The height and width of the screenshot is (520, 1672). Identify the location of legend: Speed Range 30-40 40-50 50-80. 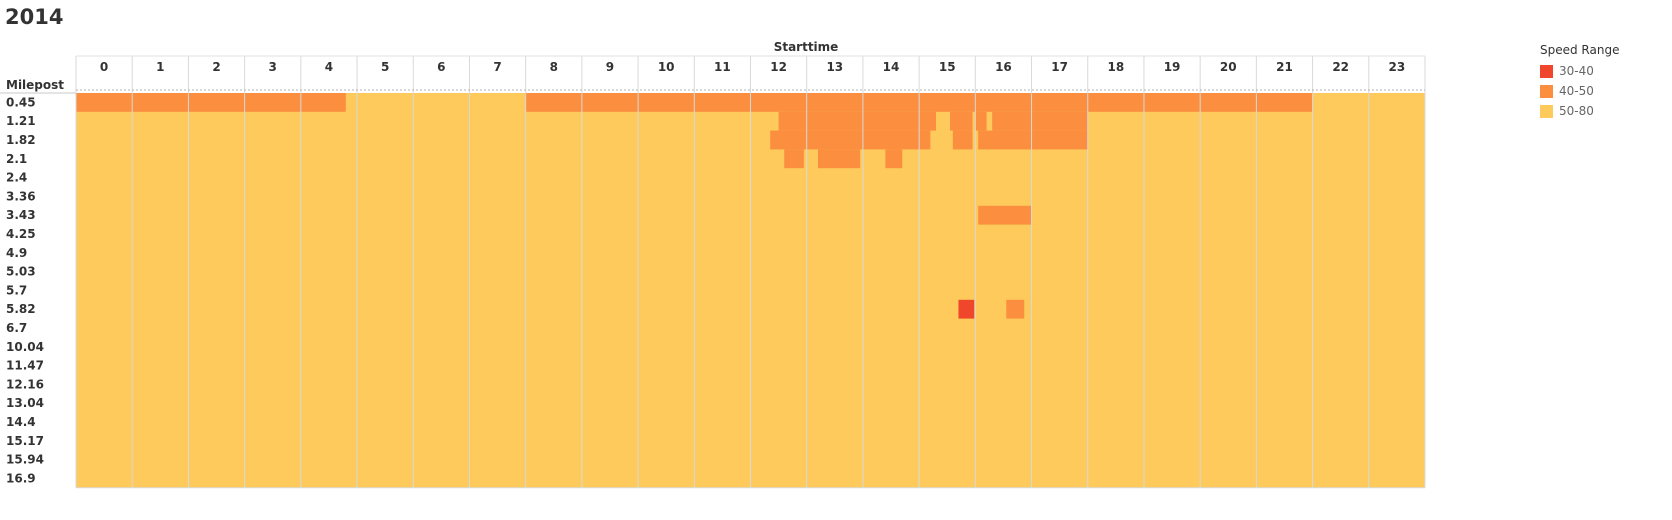
(1579, 82).